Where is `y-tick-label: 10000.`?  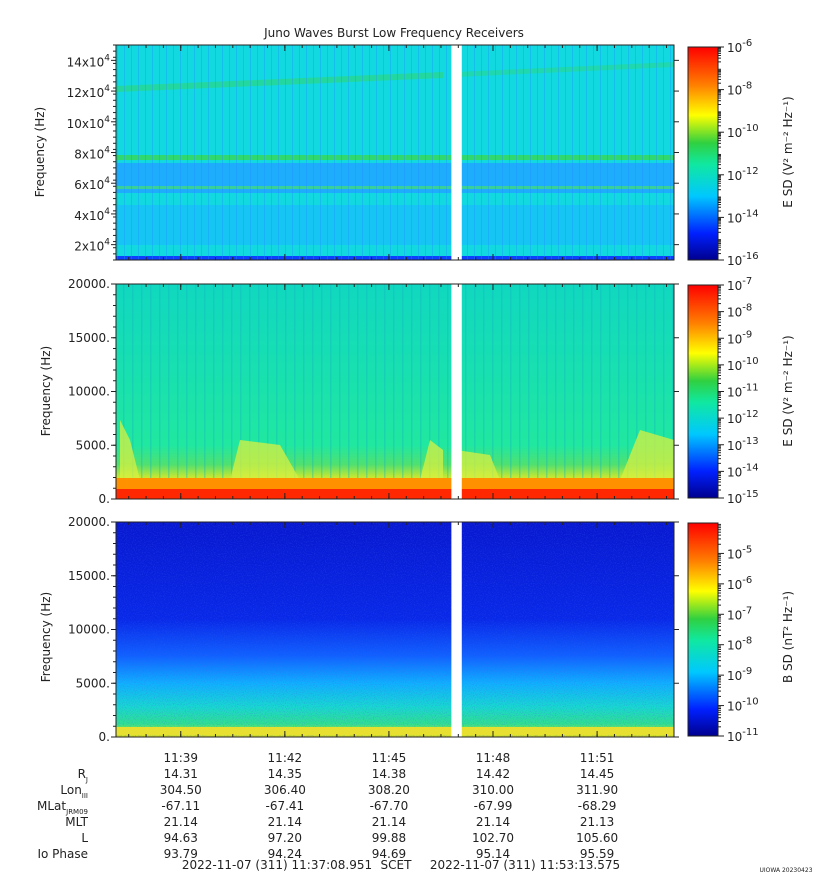
y-tick-label: 10000. is located at coordinates (89, 392).